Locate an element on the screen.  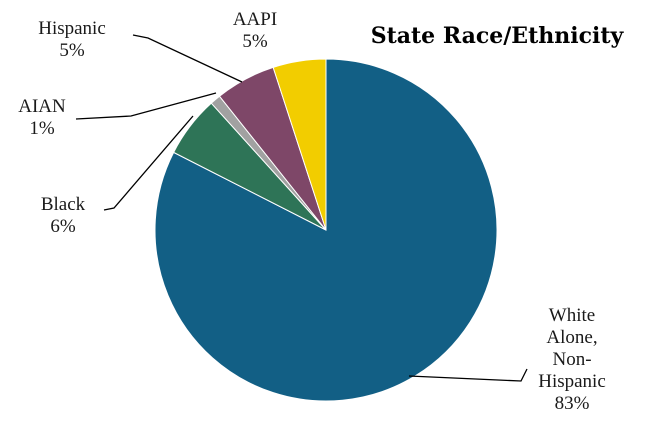
slice-label: AAPI 5% is located at coordinates (255, 30).